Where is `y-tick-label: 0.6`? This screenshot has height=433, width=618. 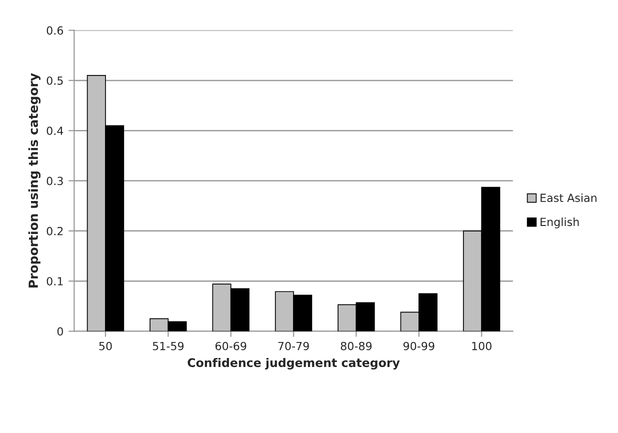 y-tick-label: 0.6 is located at coordinates (55, 30).